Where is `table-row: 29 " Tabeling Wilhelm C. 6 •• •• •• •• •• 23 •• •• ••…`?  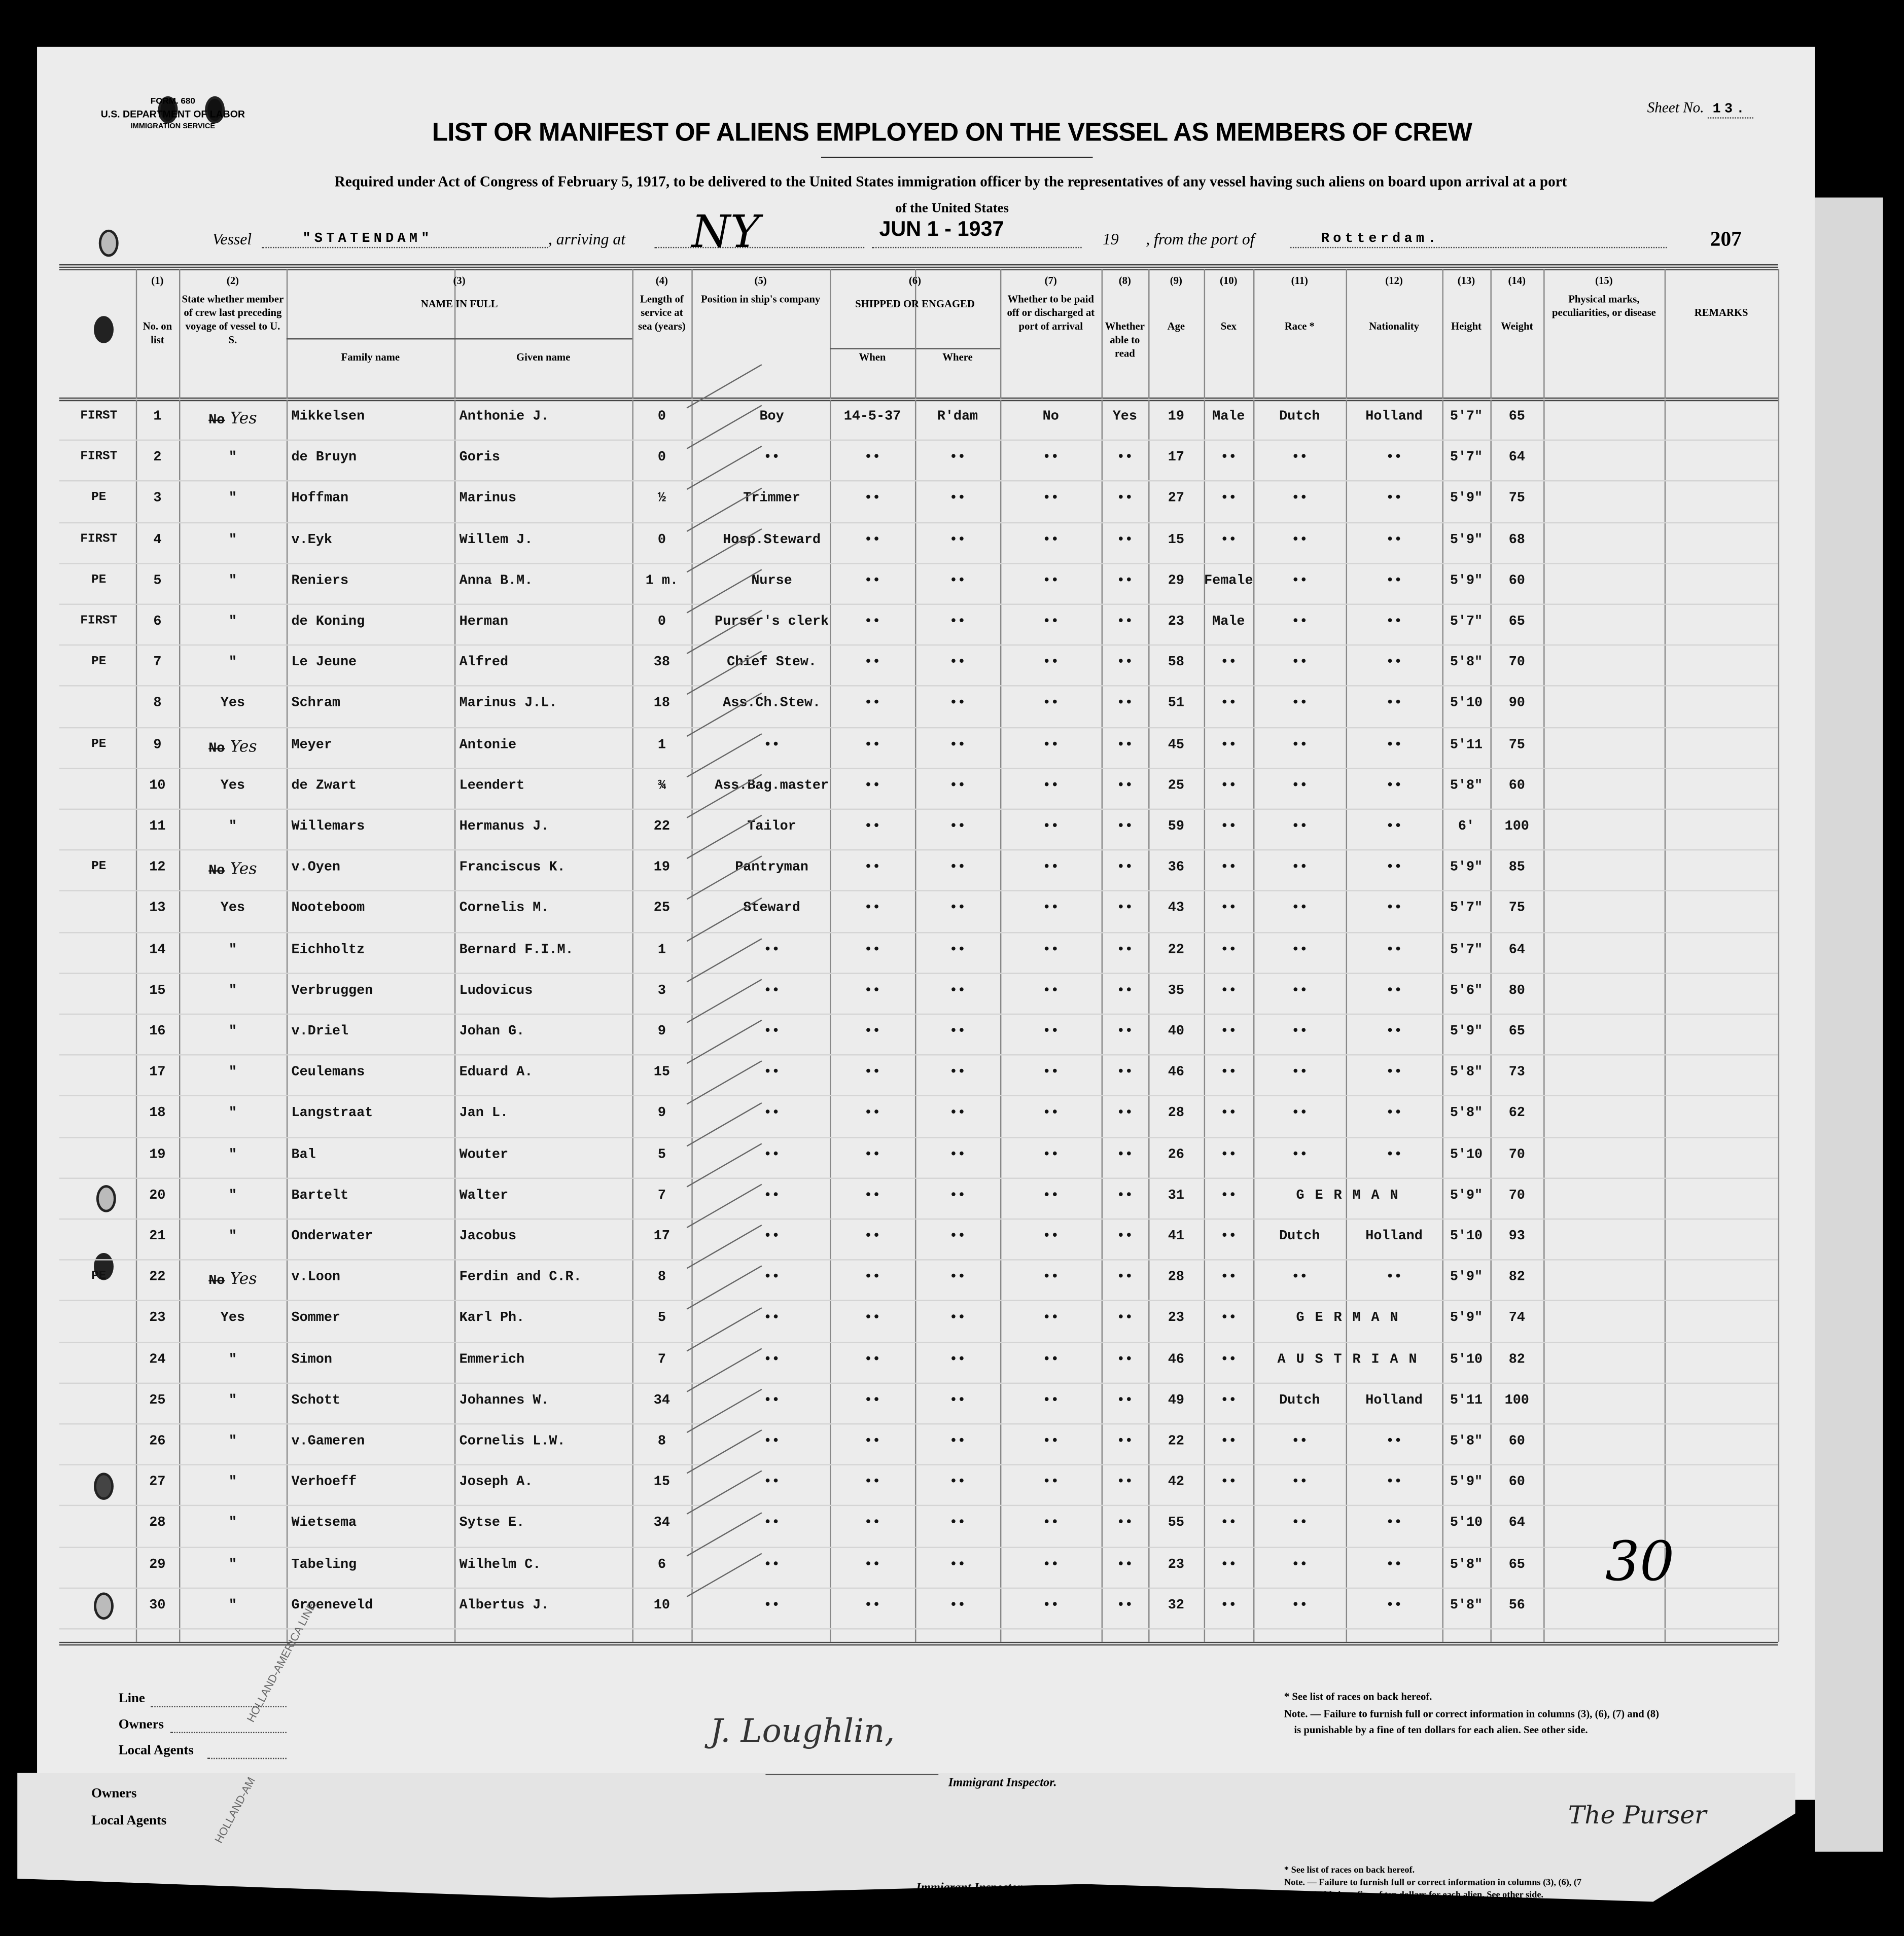
table-row: 29 " Tabeling Wilhelm C. 6 •• •• •• •• •• 23 •• •• ••… is located at coordinates (889, 1567).